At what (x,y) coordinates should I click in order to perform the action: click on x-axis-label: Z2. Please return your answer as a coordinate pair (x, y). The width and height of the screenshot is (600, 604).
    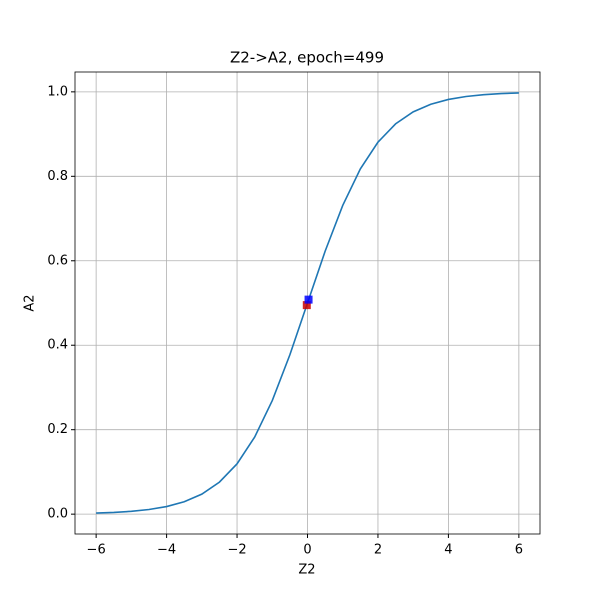
    Looking at the image, I should click on (306, 570).